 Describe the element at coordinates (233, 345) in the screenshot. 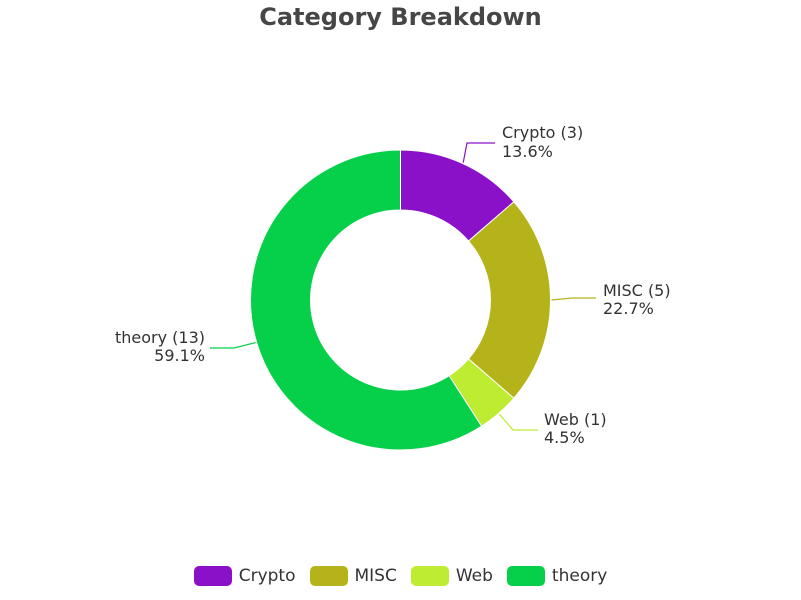

I see `leader-line-theory` at that location.